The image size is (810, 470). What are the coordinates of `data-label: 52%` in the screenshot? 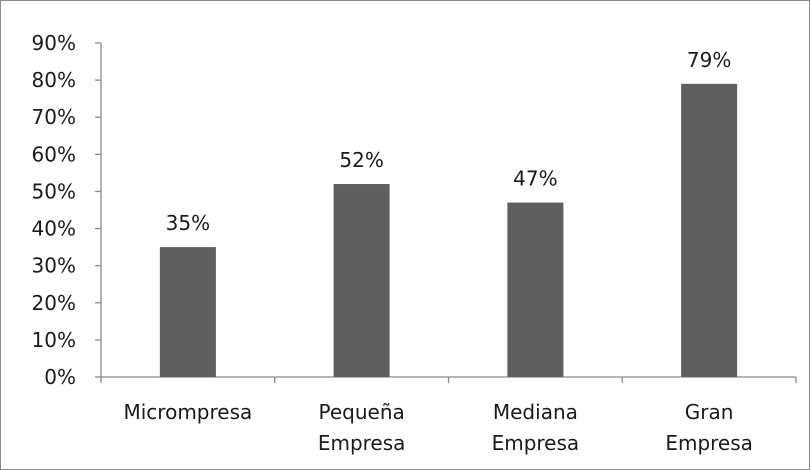 It's located at (361, 160).